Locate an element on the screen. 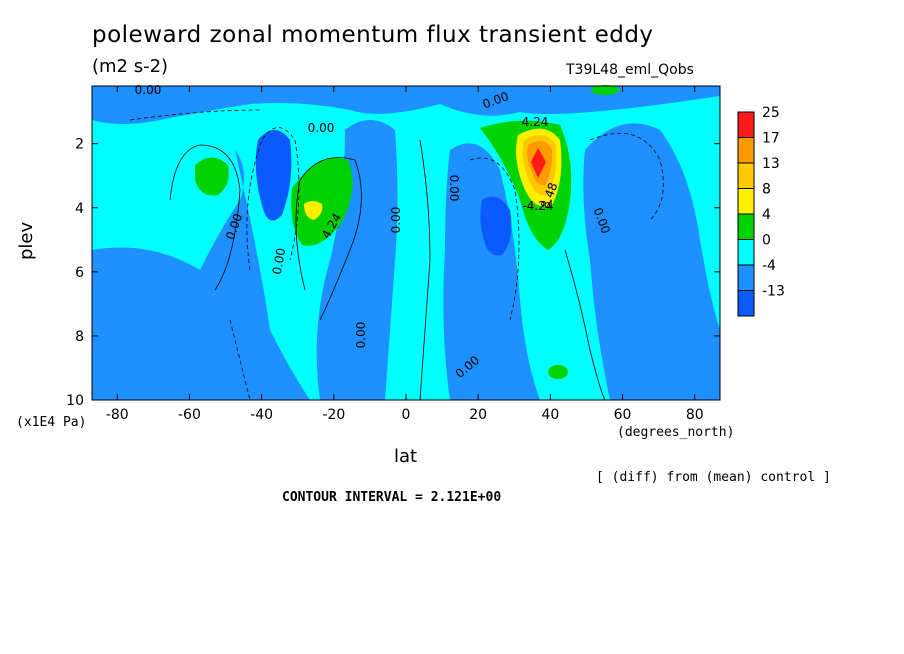  contour-interval: CONTOUR INTERVAL = 2.121E+00 is located at coordinates (392, 497).